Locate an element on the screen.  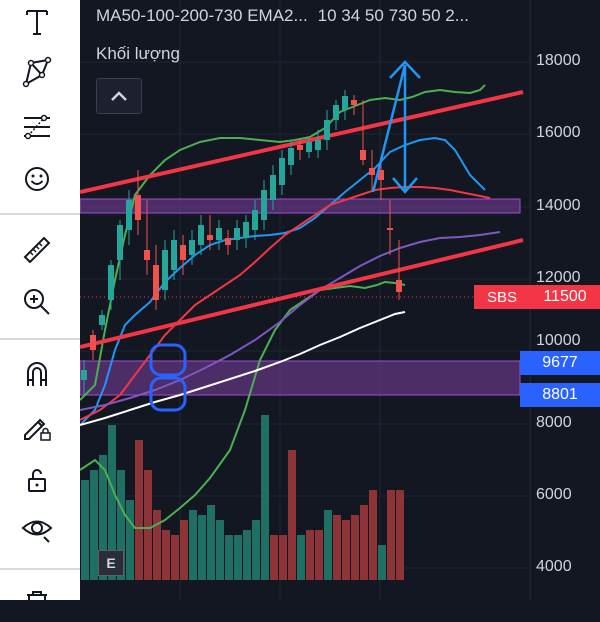
double-bottom-marker is located at coordinates (168, 377).